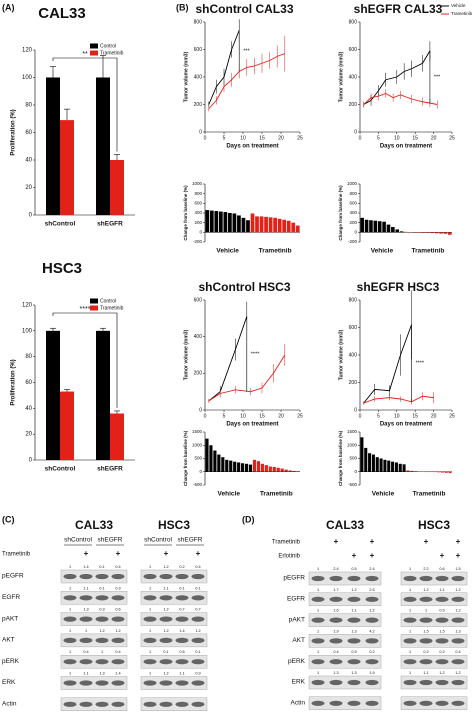 The image size is (474, 716). Describe the element at coordinates (181, 610) in the screenshot. I see `quant-value: 0.7` at that location.